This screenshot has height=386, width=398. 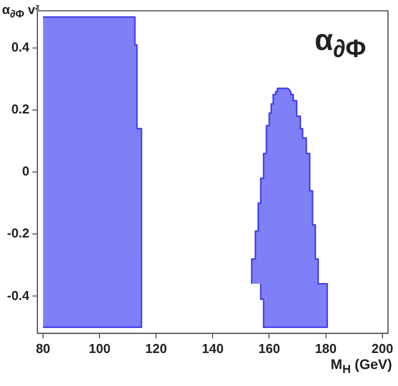 I want to click on x-tick-label: 160, so click(x=269, y=348).